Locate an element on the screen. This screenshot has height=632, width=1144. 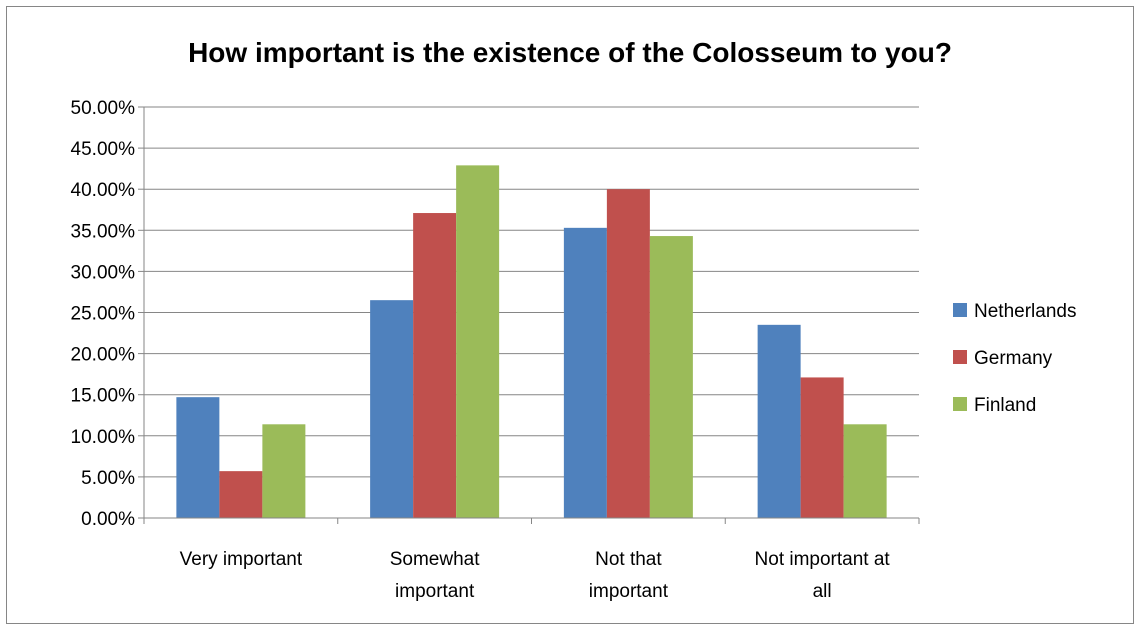
legend: Netherlands Germany Finland is located at coordinates (1014, 358).